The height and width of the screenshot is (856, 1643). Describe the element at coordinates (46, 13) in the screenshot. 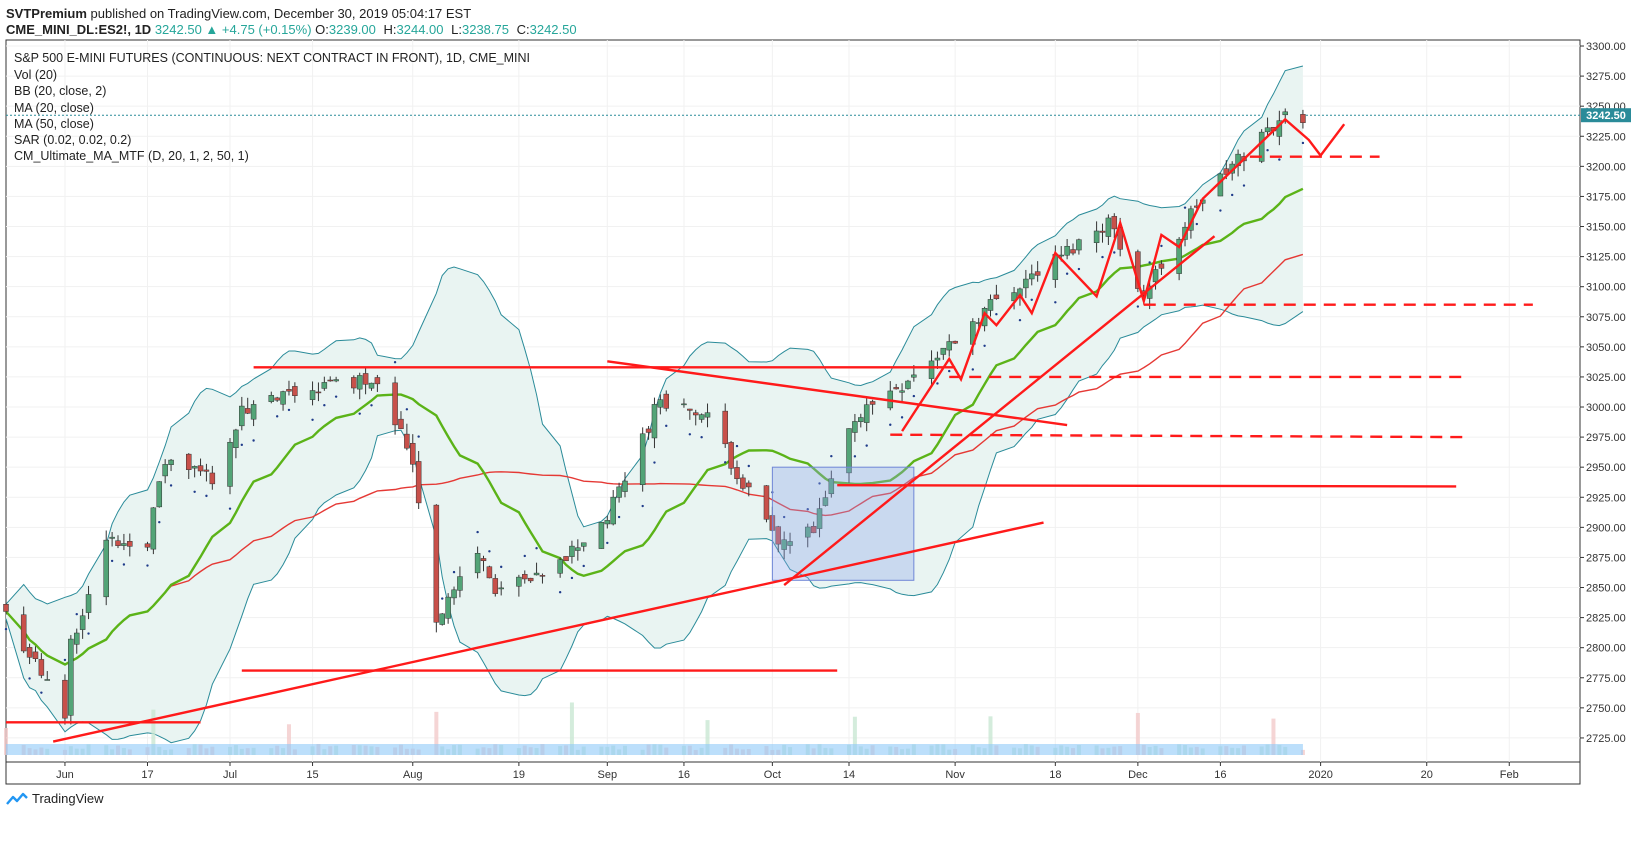

I see `author-name: SVTPremium` at that location.